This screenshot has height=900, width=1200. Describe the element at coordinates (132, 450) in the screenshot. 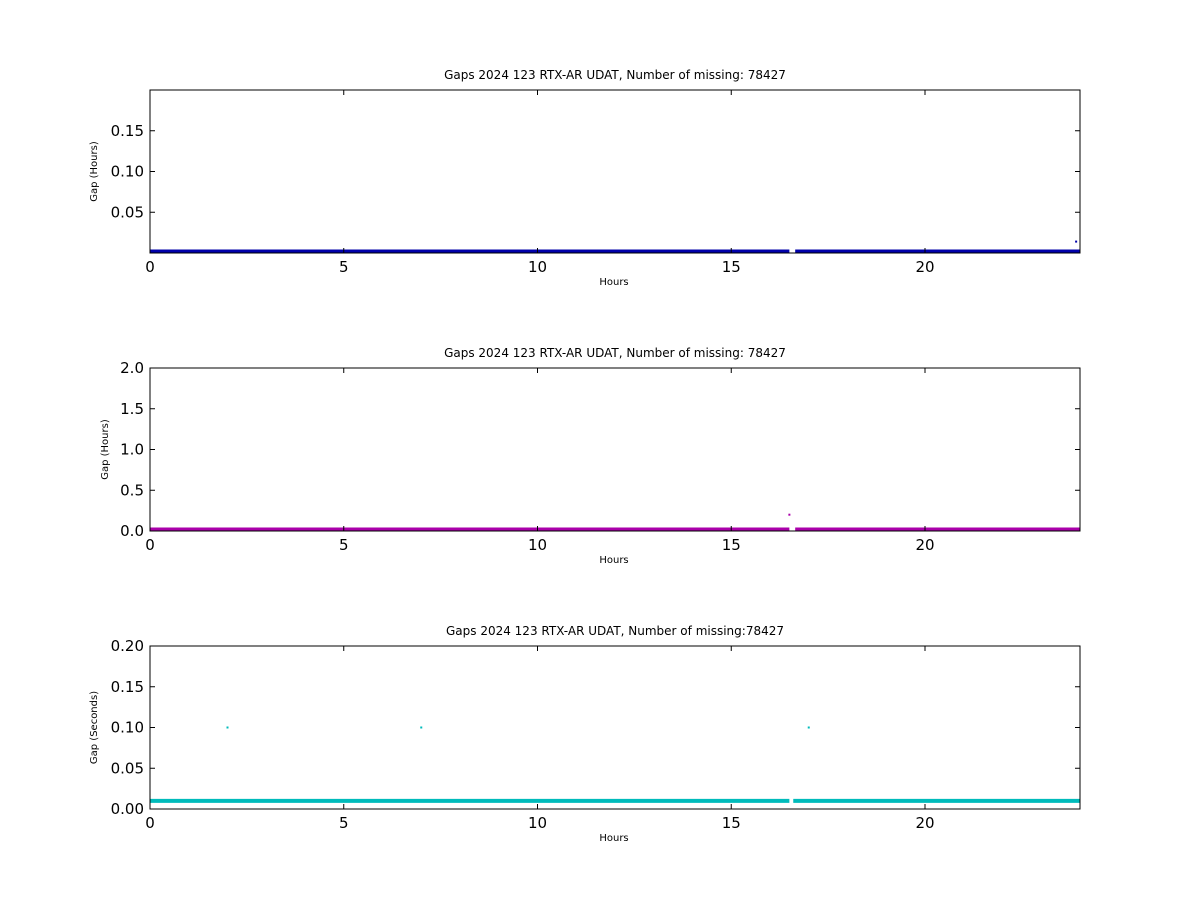

I see `y-tick-label: 1.0` at that location.